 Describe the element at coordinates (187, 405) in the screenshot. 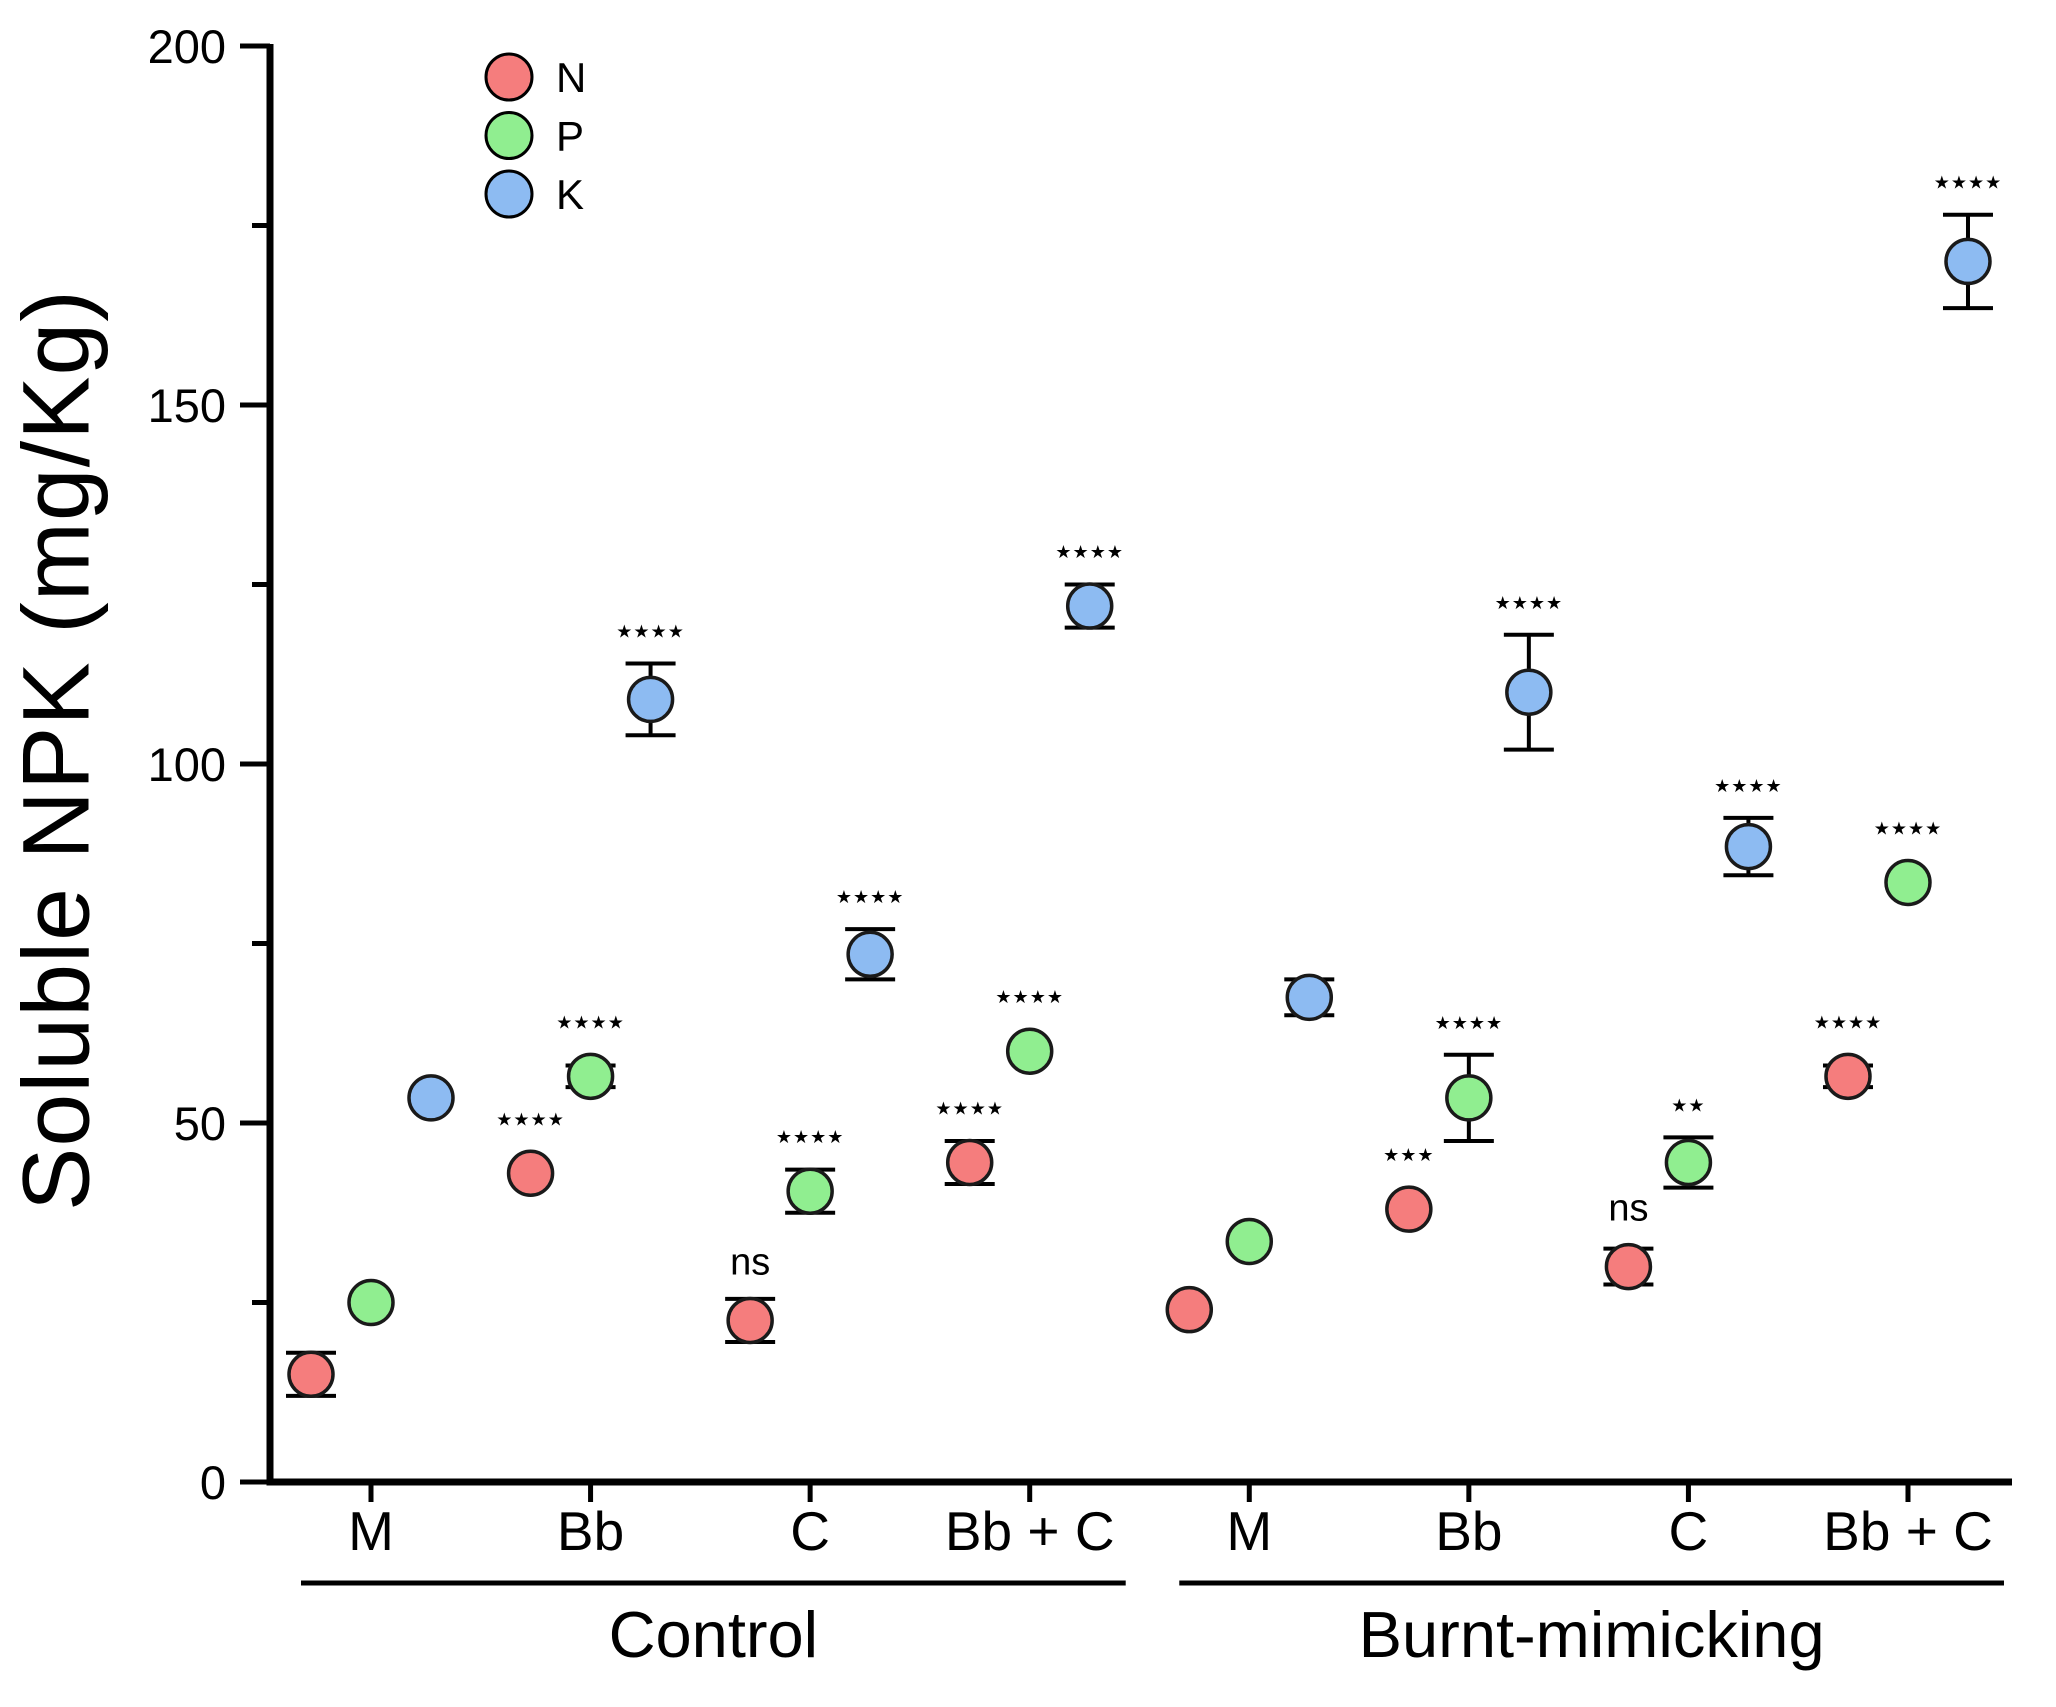

I see `y-tick-label: 150` at that location.